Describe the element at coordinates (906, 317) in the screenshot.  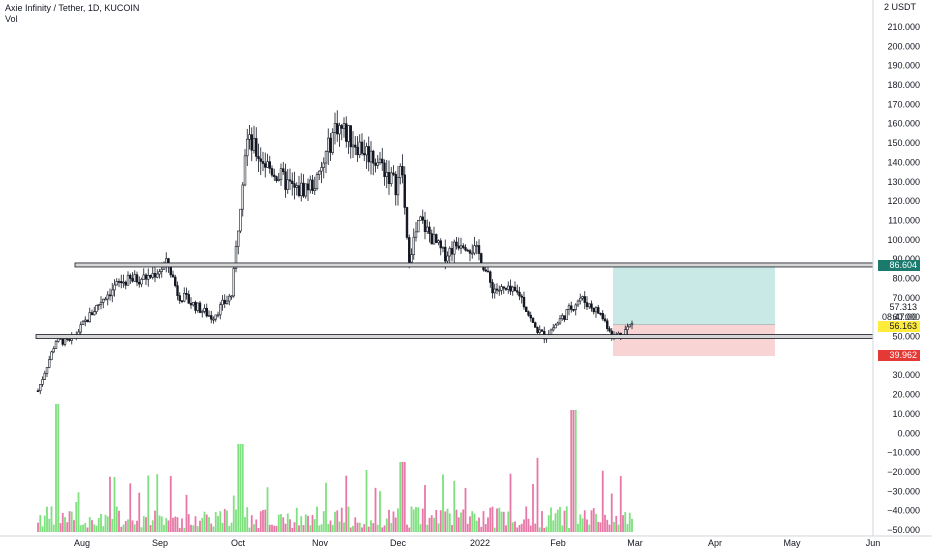
I see `price-tick-label: 60.000` at that location.